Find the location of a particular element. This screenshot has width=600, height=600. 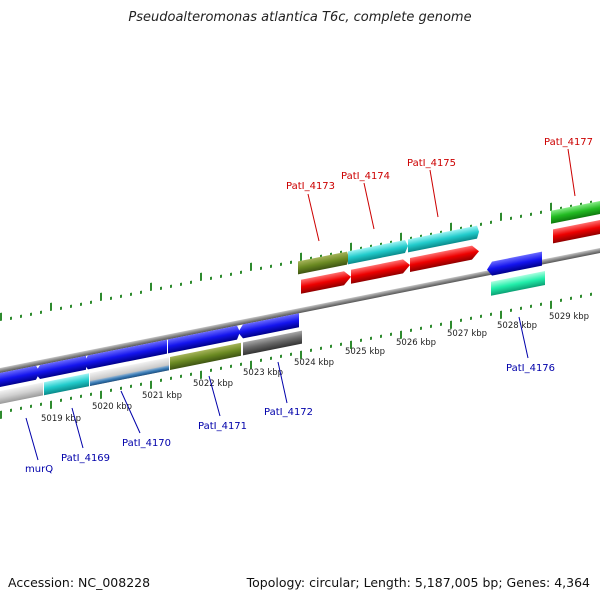

kbp-label-5019: 5019 kbp is located at coordinates (61, 419).